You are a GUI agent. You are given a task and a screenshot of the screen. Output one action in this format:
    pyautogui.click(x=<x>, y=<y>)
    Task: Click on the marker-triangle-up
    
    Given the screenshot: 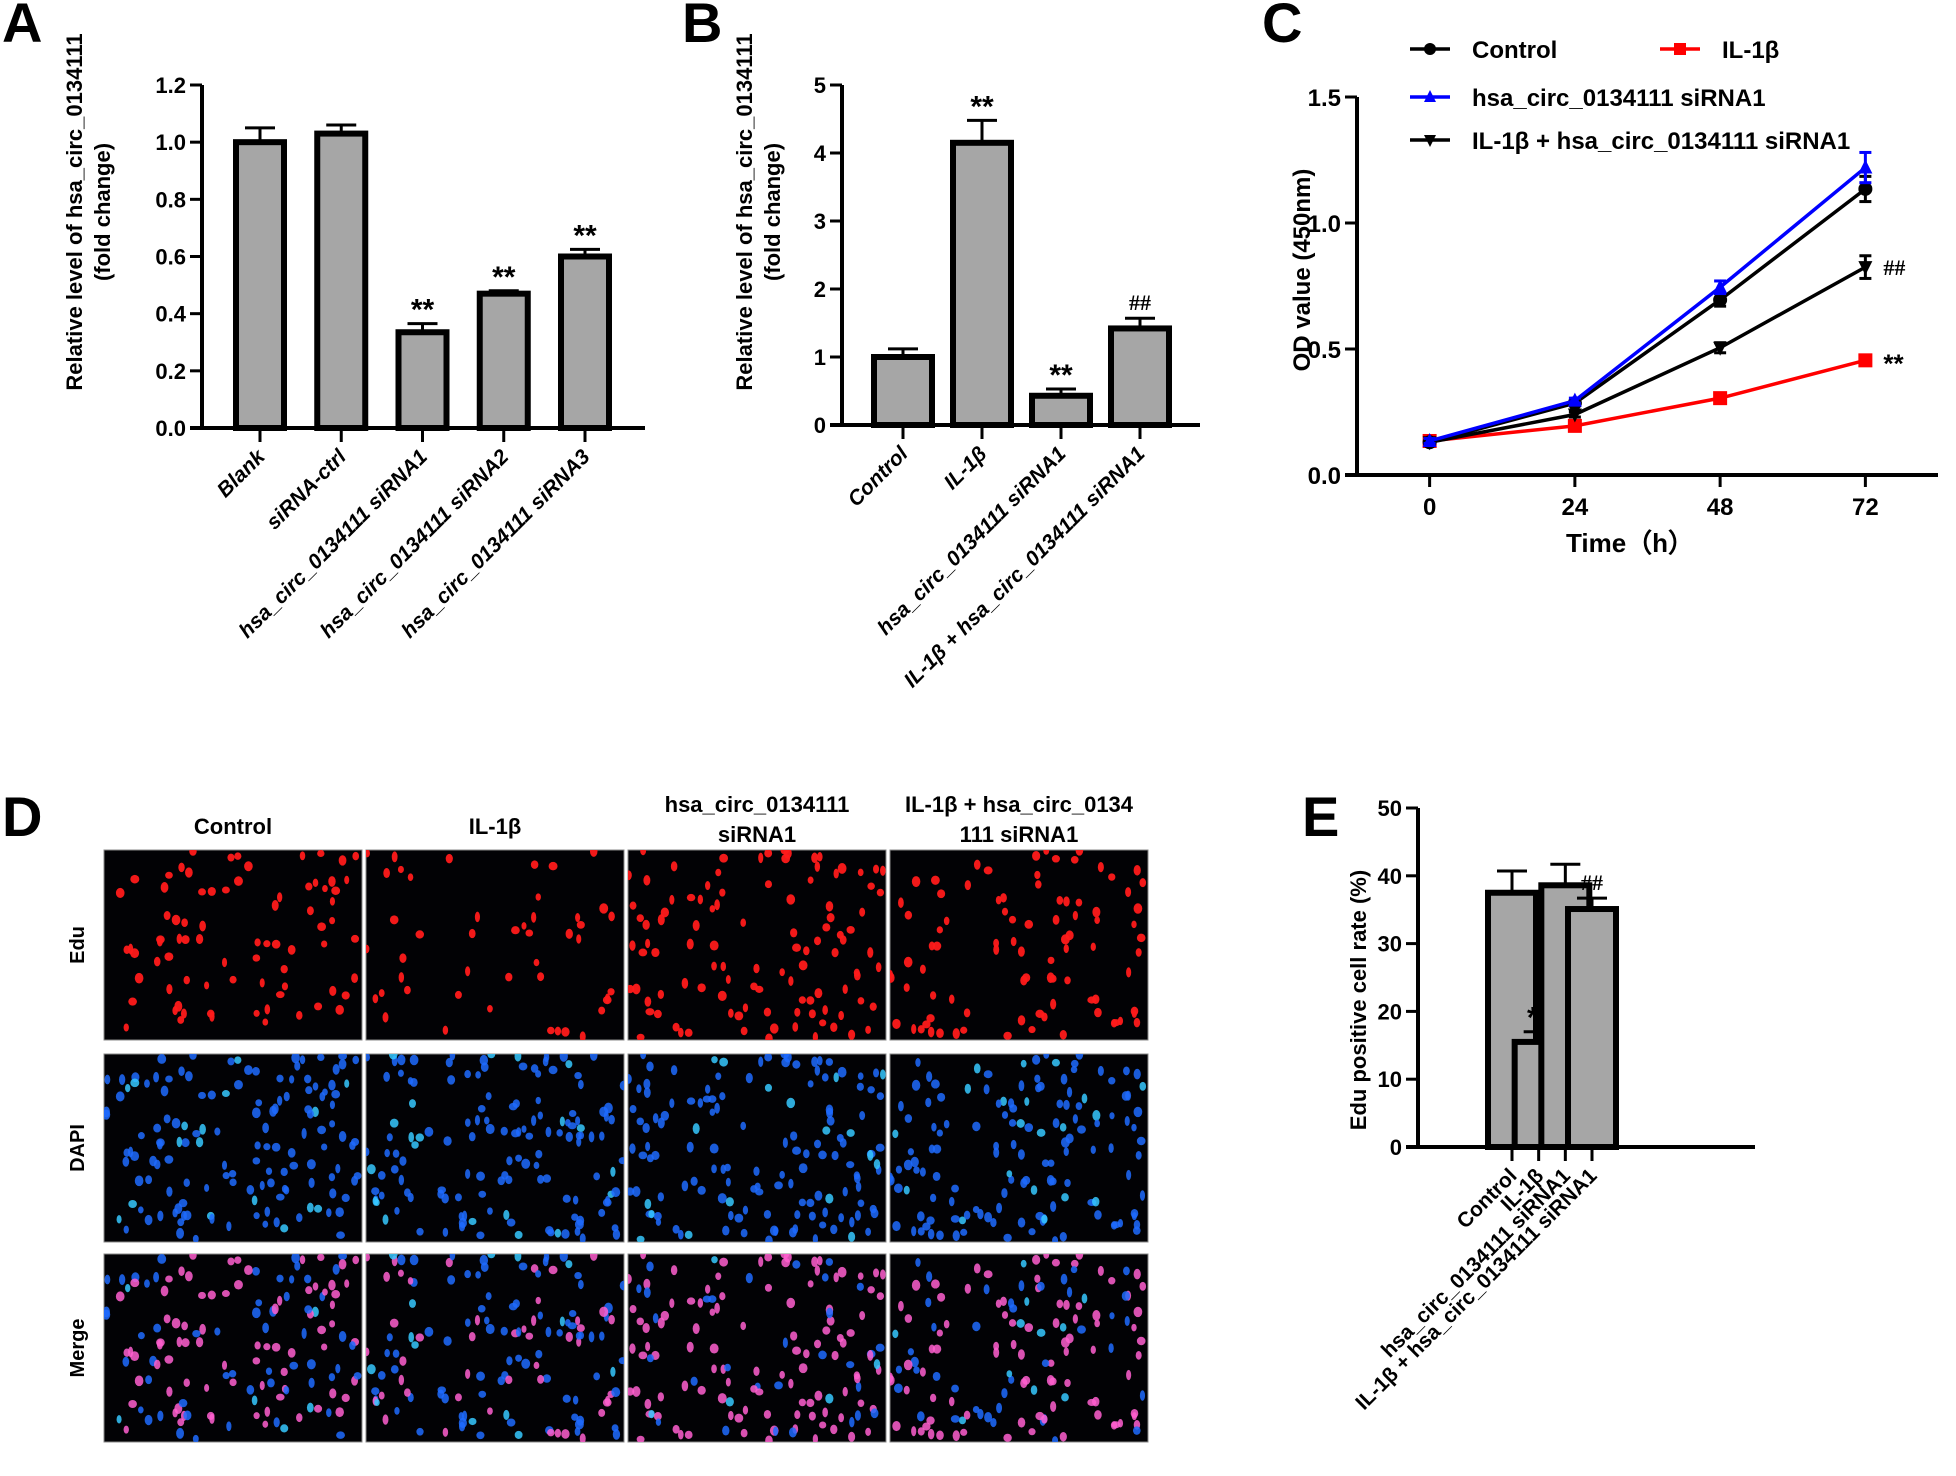 What is the action you would take?
    pyautogui.click(x=1865, y=166)
    